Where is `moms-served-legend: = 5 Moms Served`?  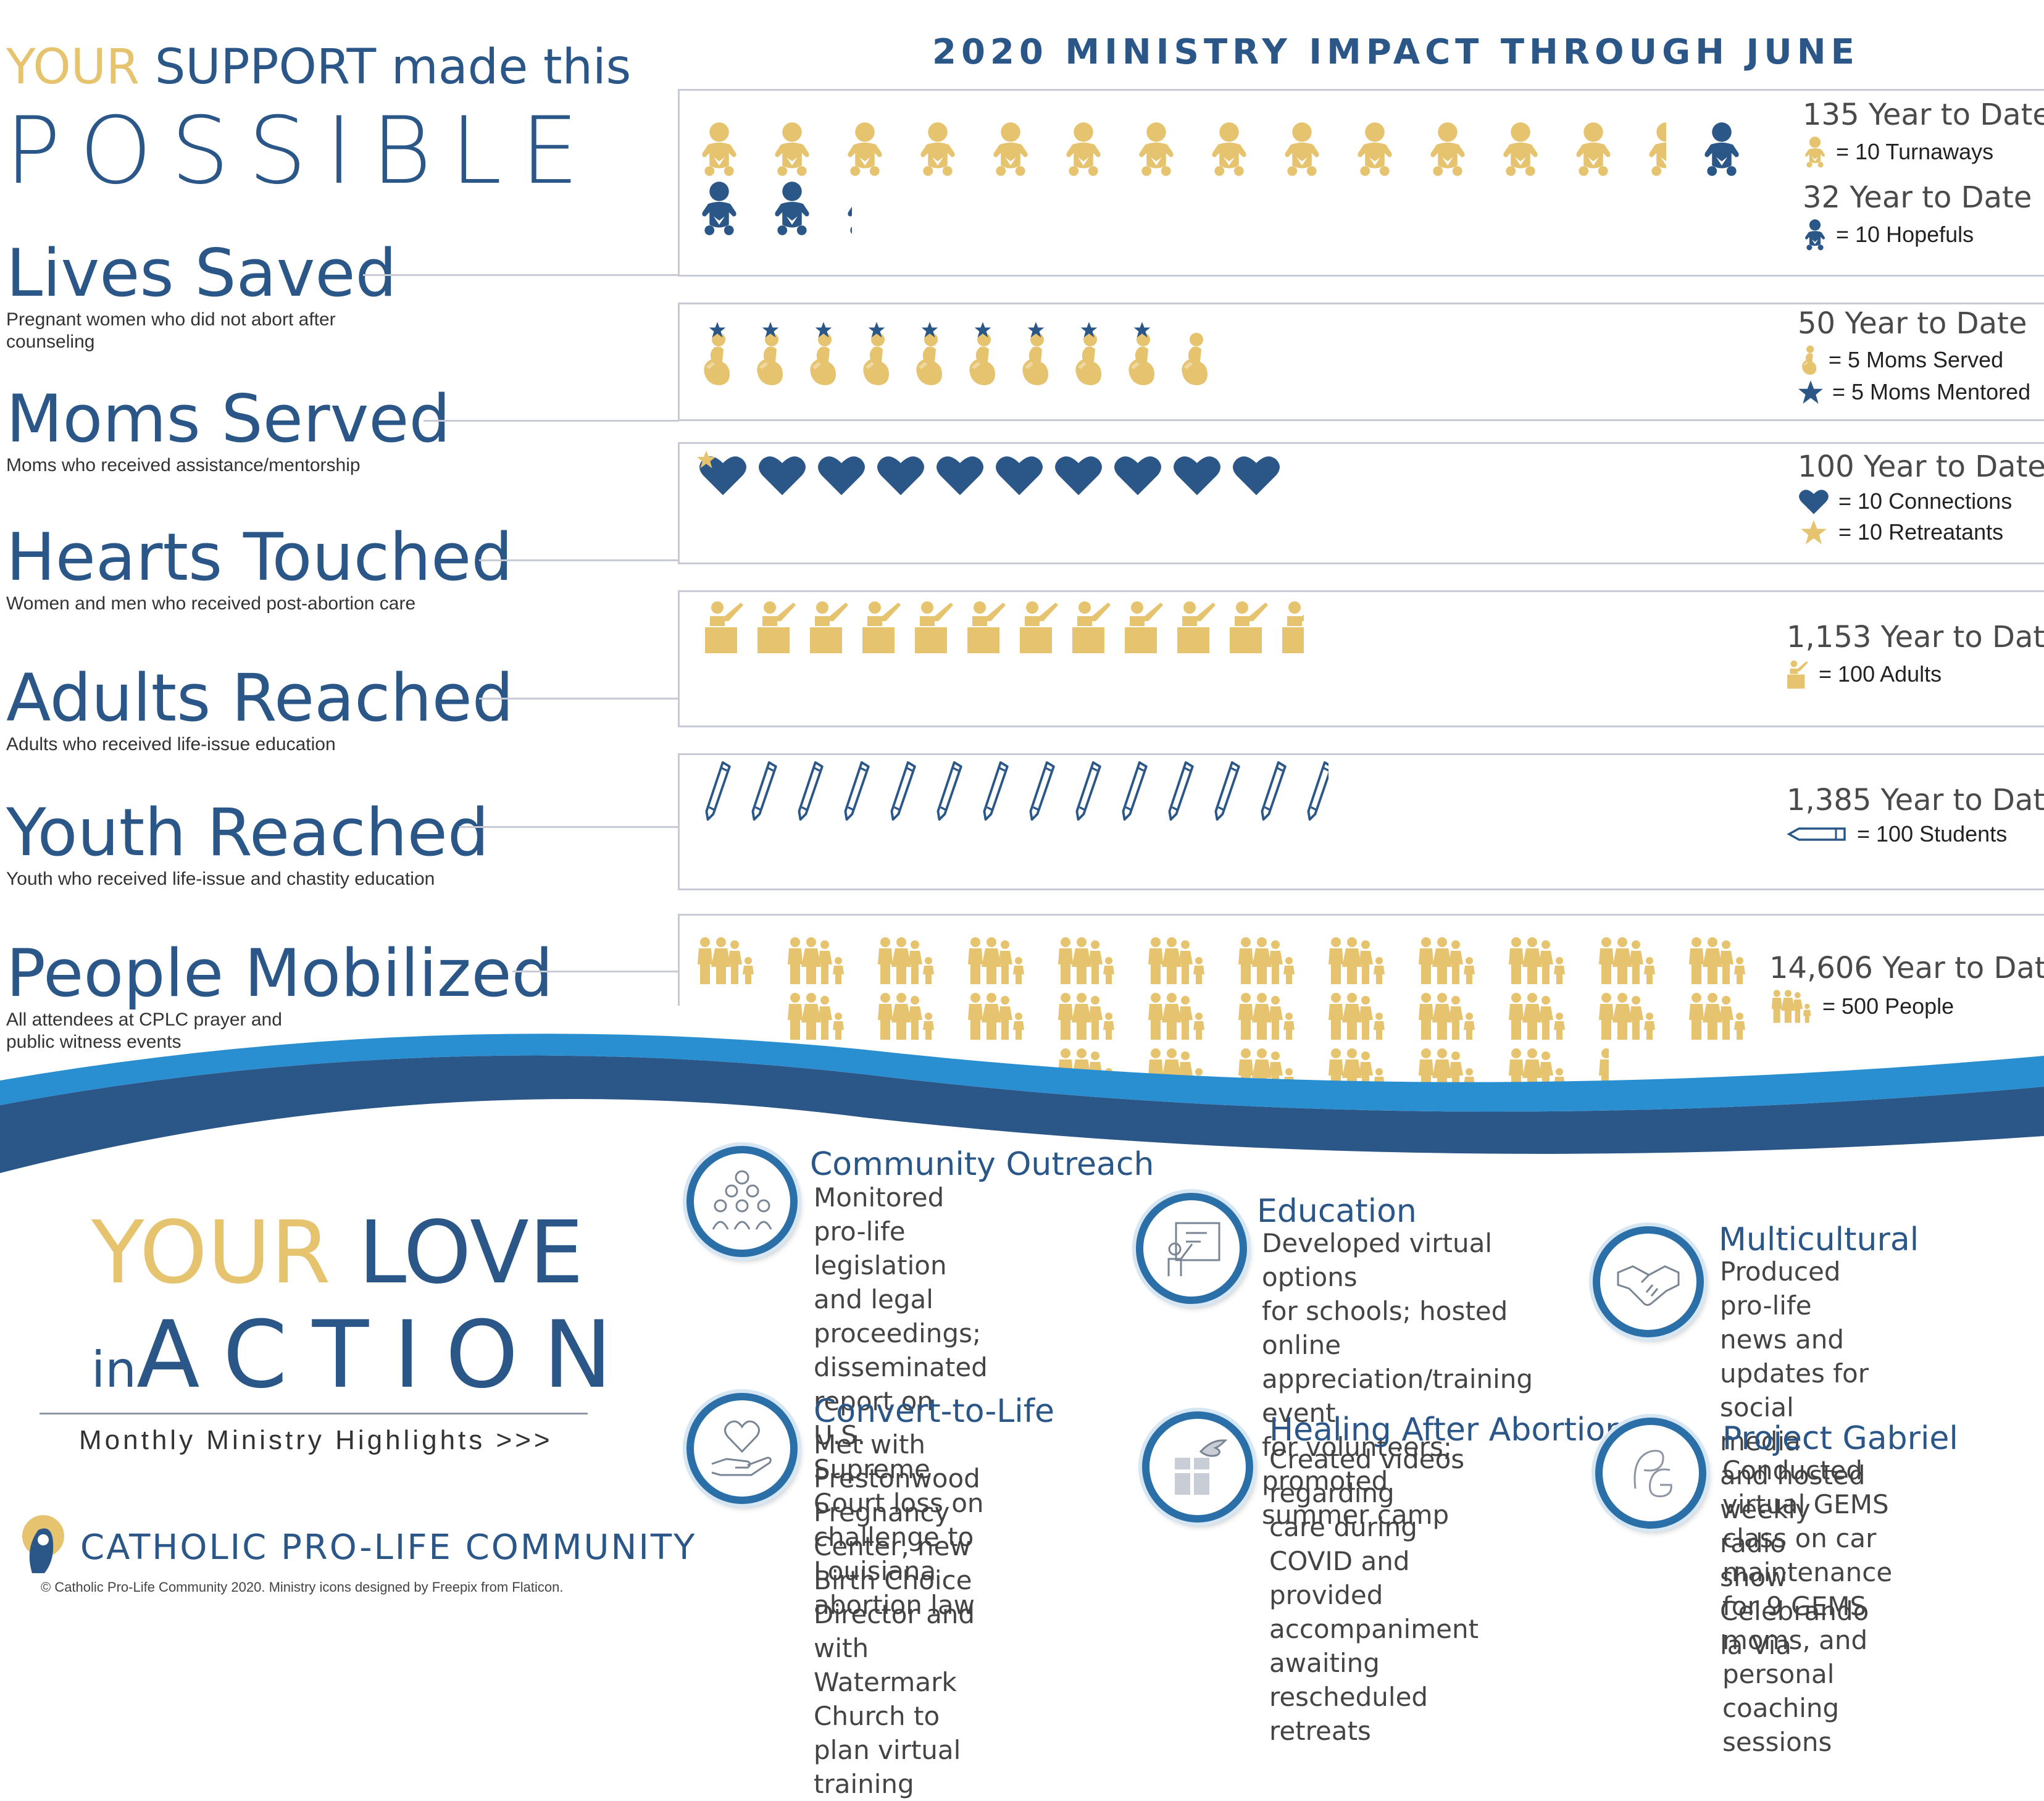
moms-served-legend: = 5 Moms Served is located at coordinates (1914, 360).